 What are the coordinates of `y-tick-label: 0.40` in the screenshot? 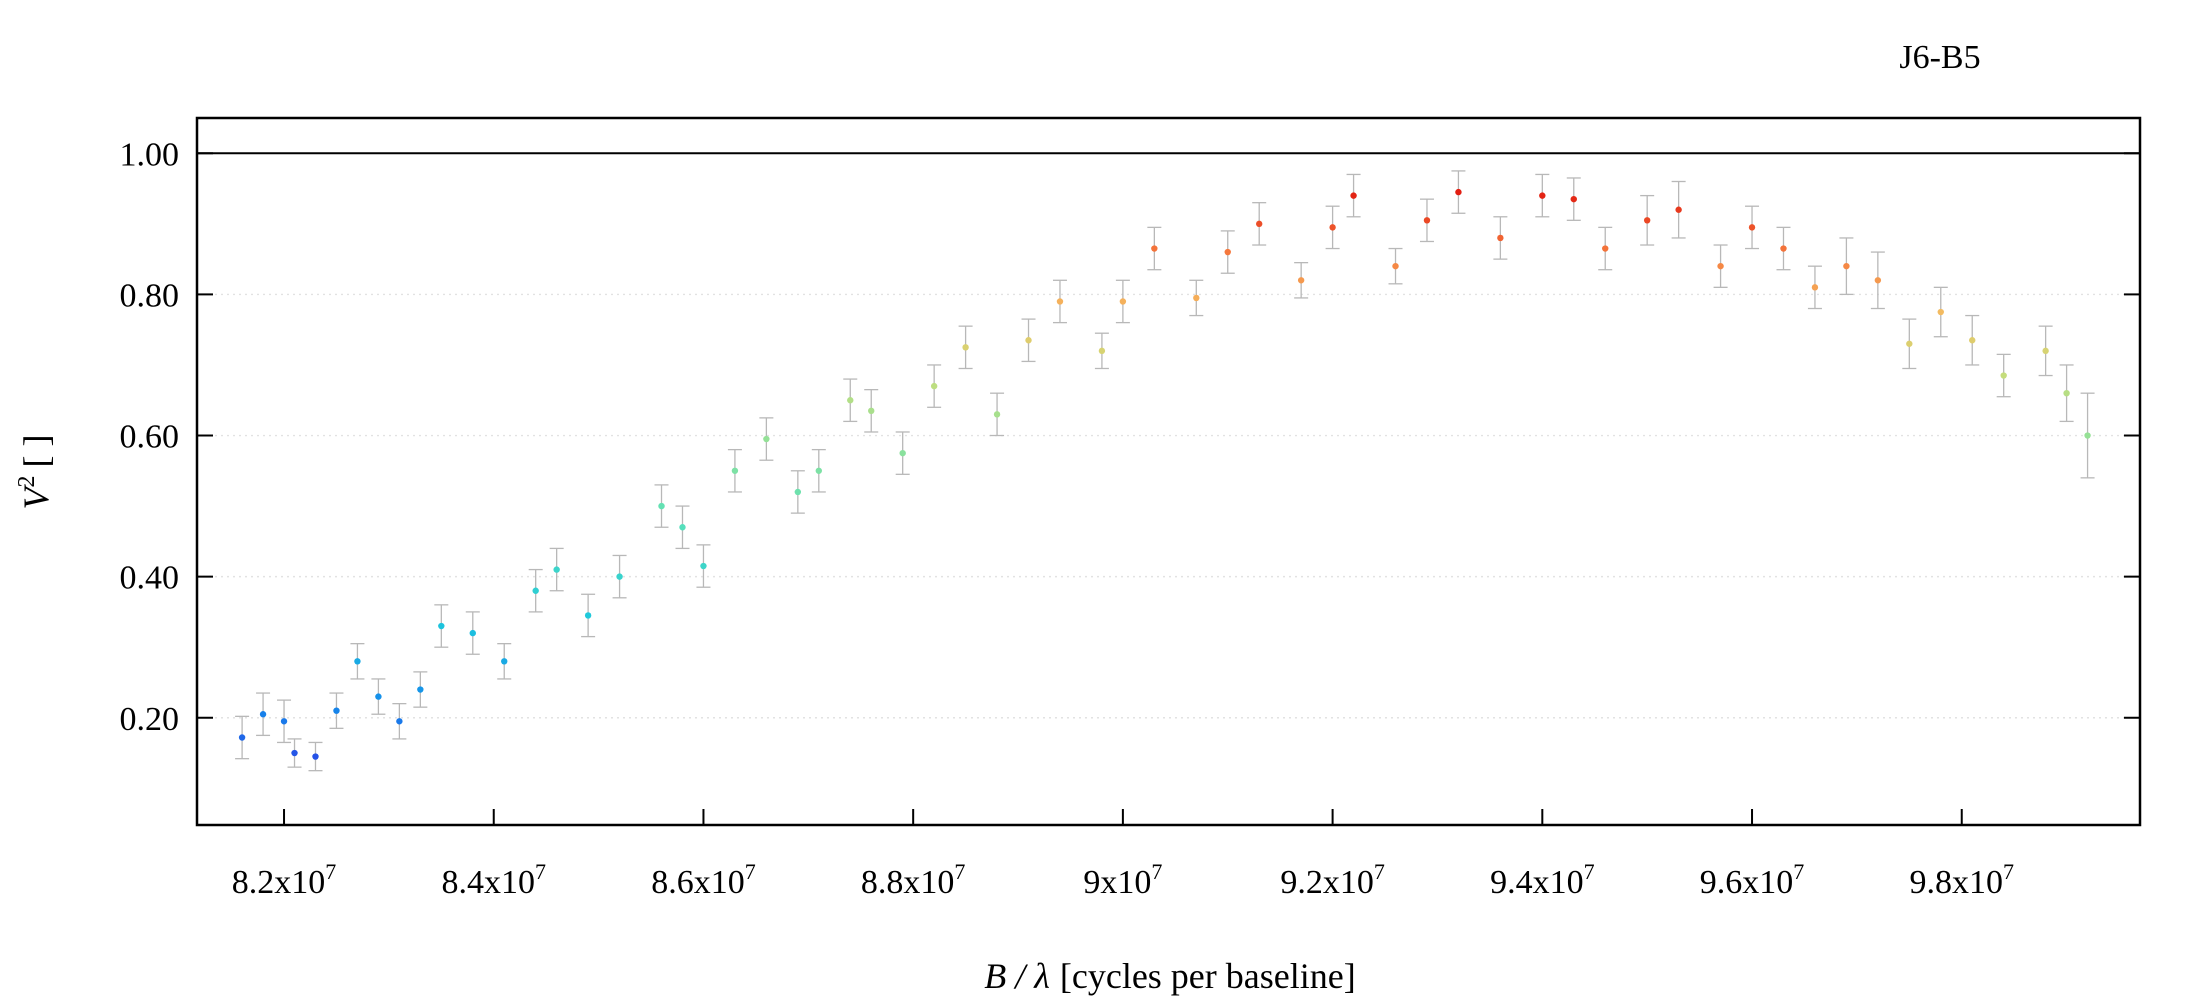 It's located at (150, 578).